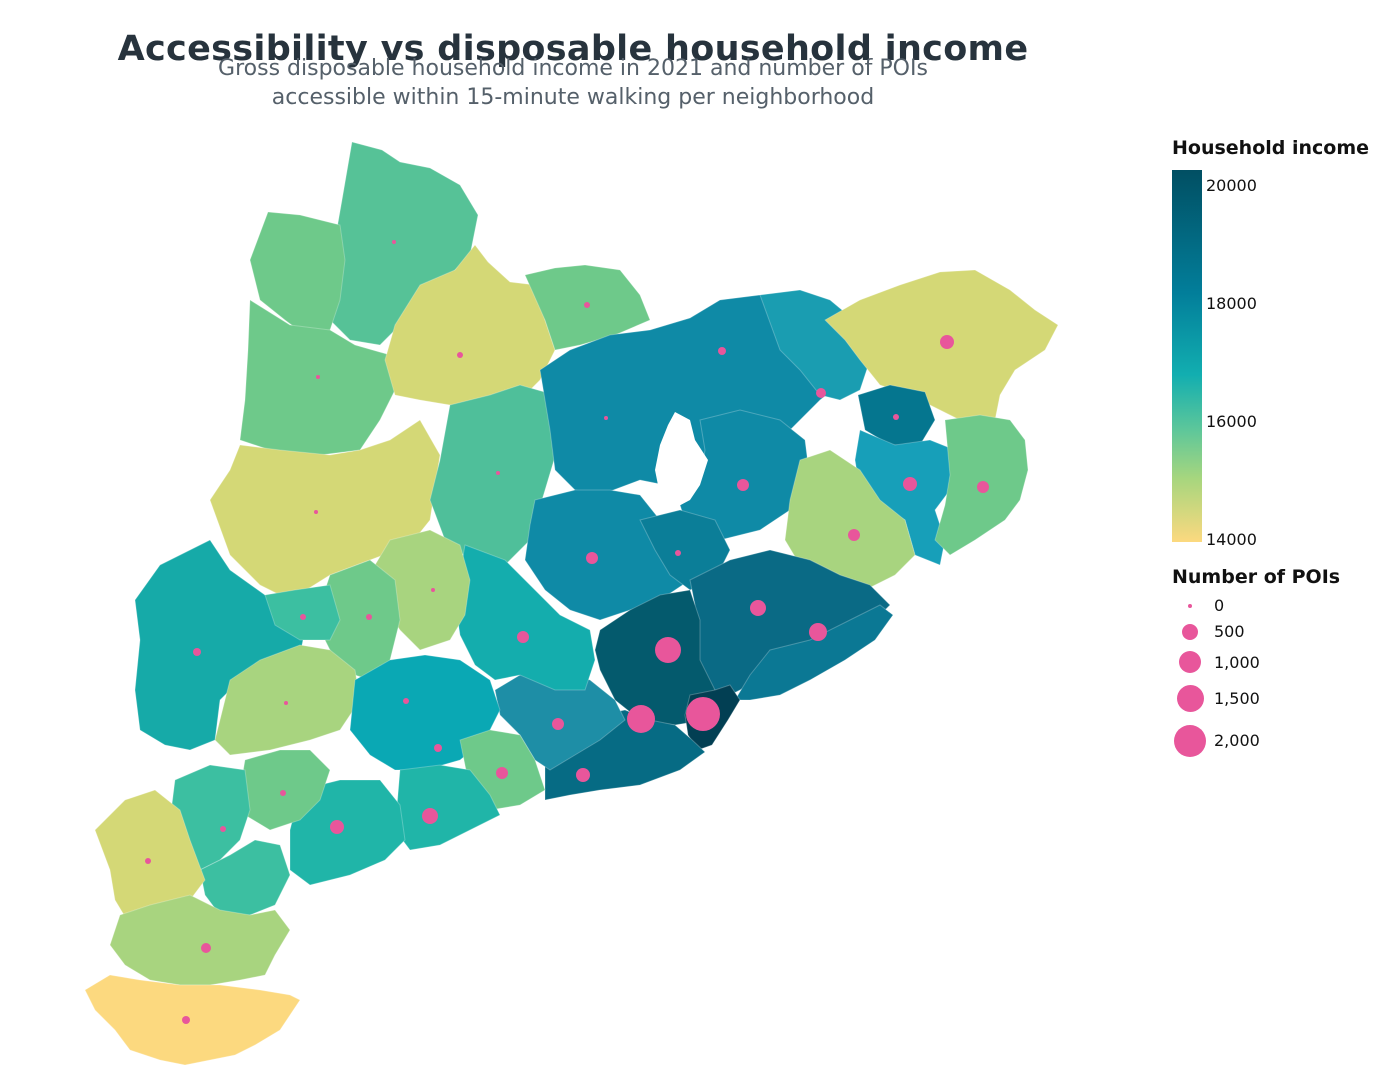 This screenshot has height=1088, width=1386. I want to click on reservoir-hole, so click(681, 460).